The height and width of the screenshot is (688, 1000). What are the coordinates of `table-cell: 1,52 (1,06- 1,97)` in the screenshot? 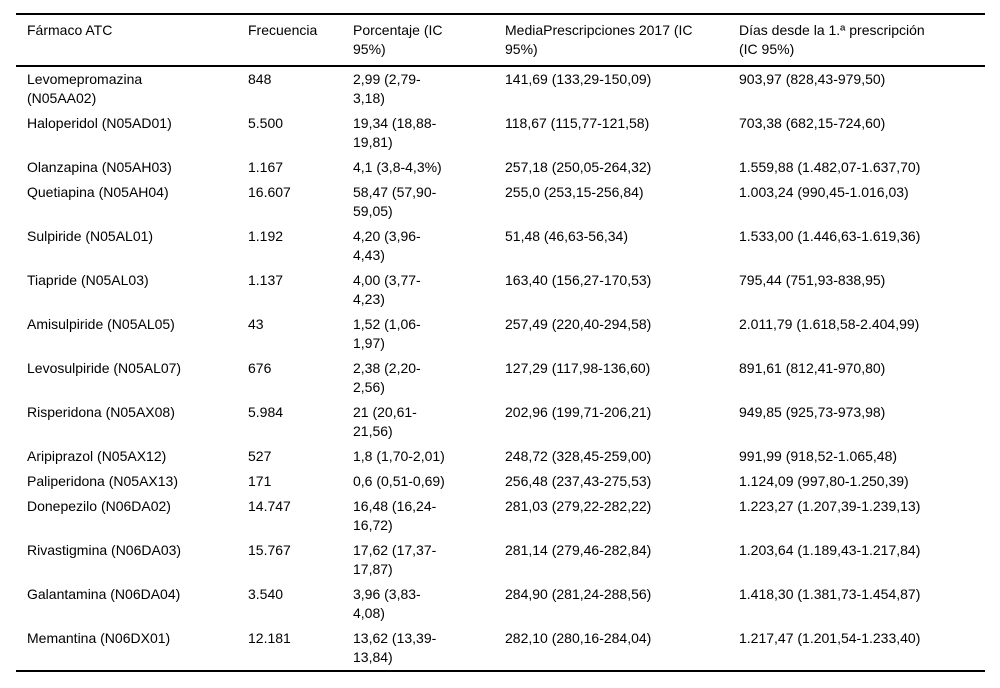 It's located at (387, 333).